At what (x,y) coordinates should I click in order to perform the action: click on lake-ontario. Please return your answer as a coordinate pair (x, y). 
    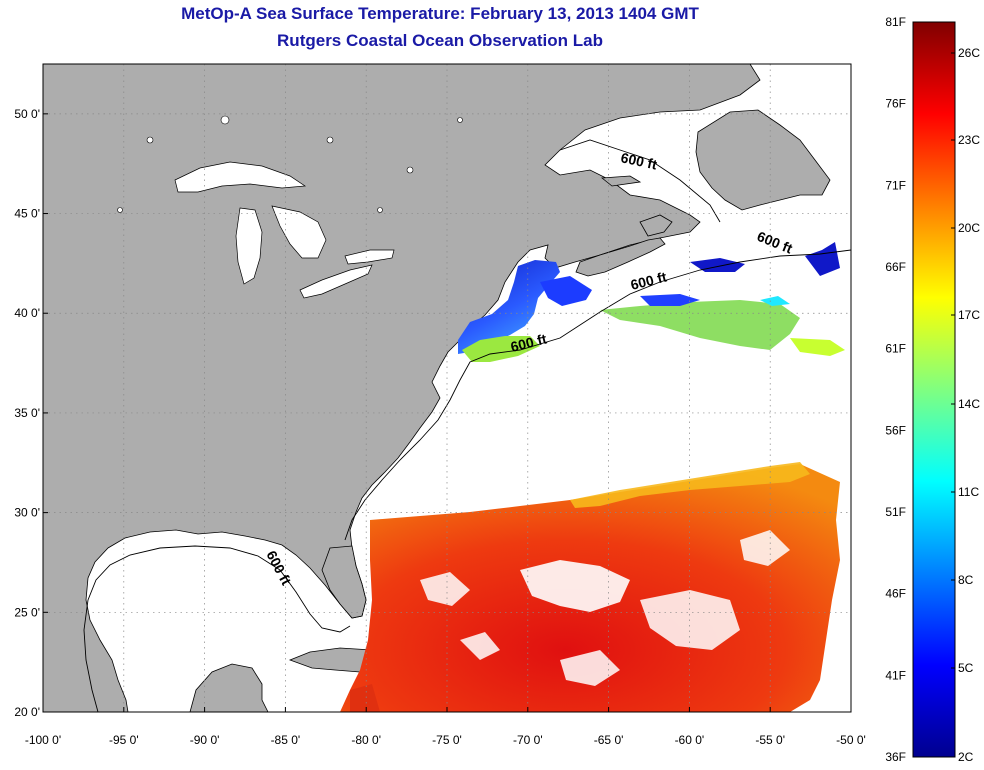
    Looking at the image, I should click on (369, 257).